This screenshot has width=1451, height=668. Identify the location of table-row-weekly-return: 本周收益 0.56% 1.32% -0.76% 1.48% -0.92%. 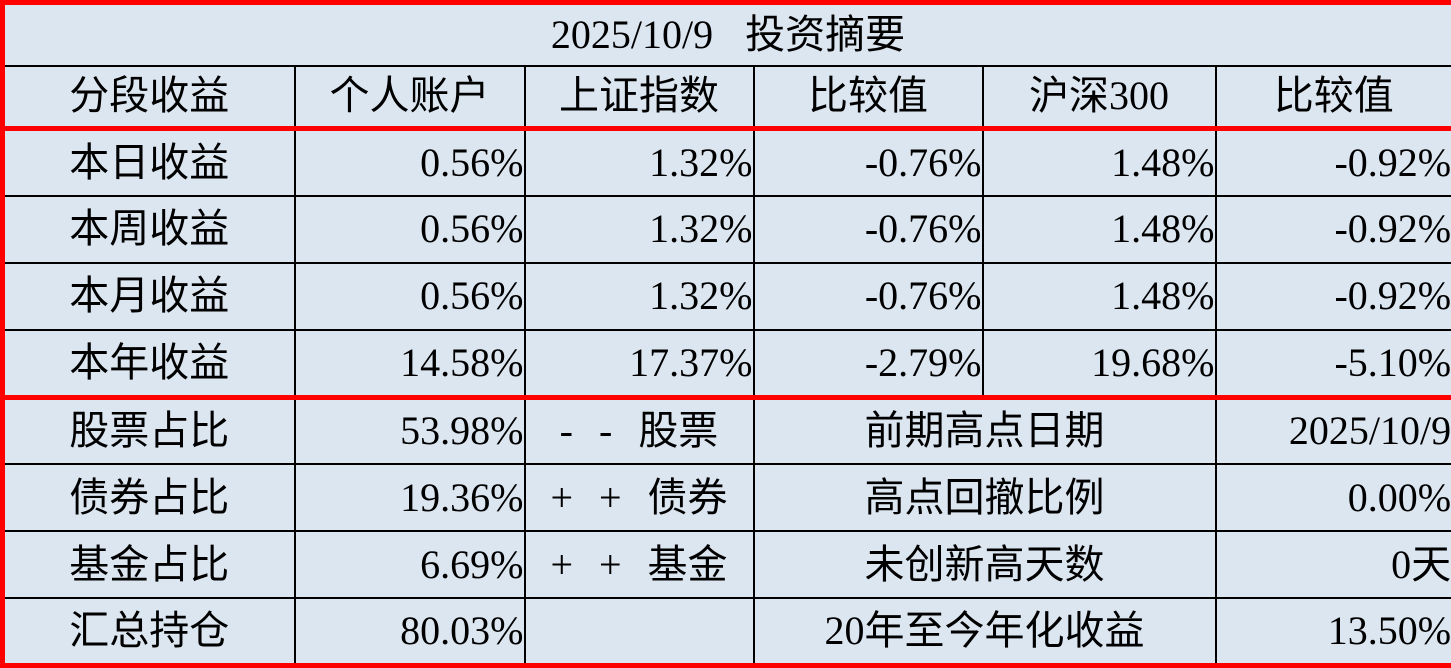
(726, 229).